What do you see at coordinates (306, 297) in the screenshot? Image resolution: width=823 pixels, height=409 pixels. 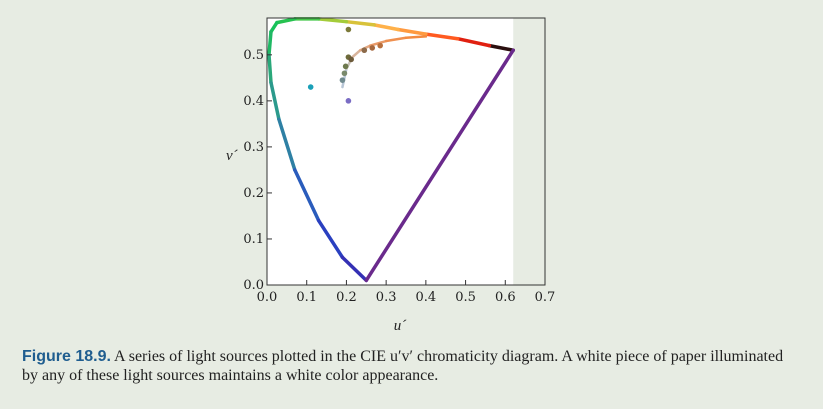 I see `x-tick-label: 0.1` at bounding box center [306, 297].